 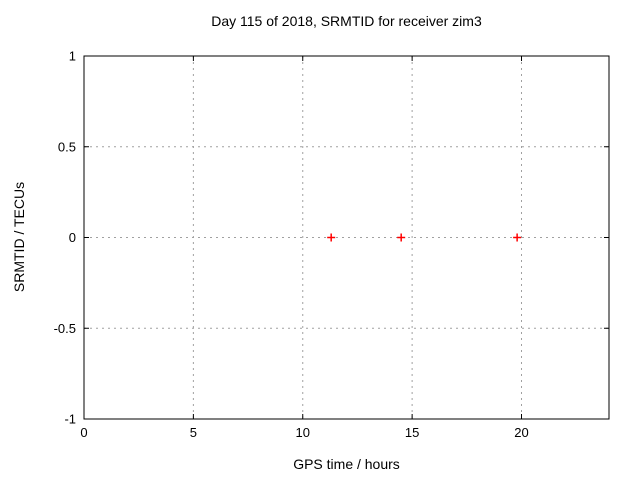 I want to click on y-axis-label: SRMTID / TECUs, so click(x=19, y=237).